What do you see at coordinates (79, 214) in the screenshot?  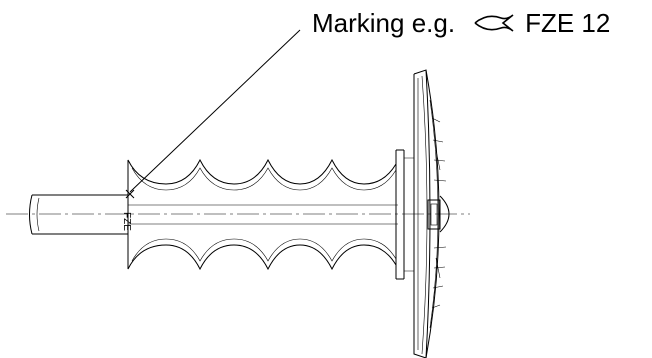 I see `shaft` at bounding box center [79, 214].